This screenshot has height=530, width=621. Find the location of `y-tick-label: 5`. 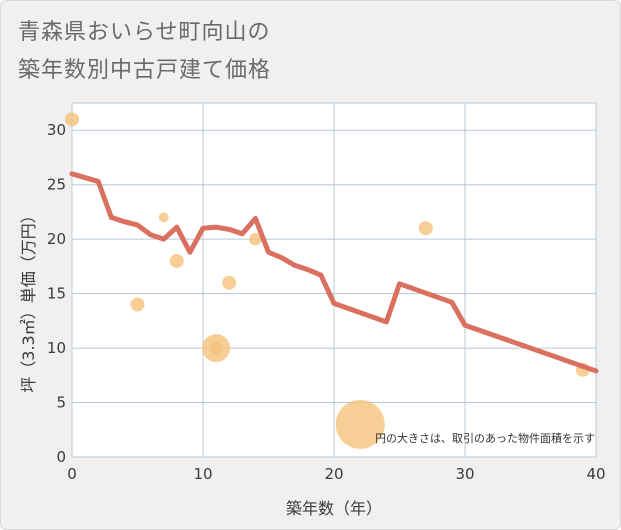

y-tick-label: 5 is located at coordinates (61, 403).